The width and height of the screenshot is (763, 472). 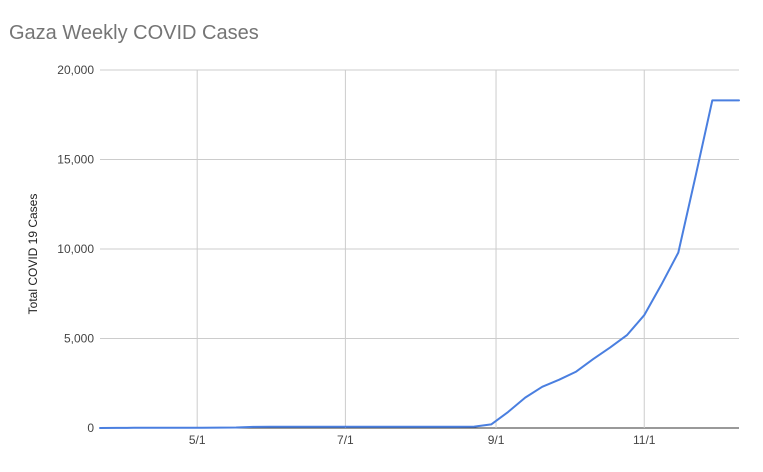 I want to click on x-tick-label: 5/1, so click(x=197, y=440).